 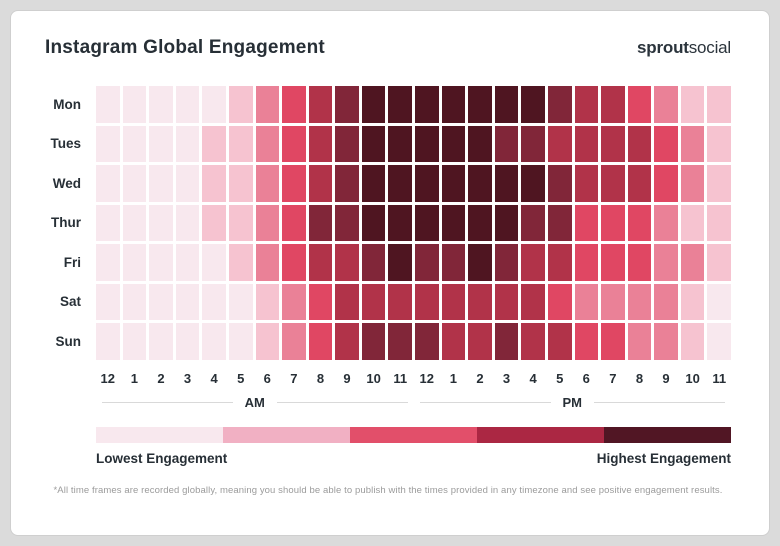 I want to click on hour-axis: 12 1 2 3 4 5 6 7 8 9 10 11 12 1 2 3 4 5 6 7 8 9 10 11, so click(x=388, y=378).